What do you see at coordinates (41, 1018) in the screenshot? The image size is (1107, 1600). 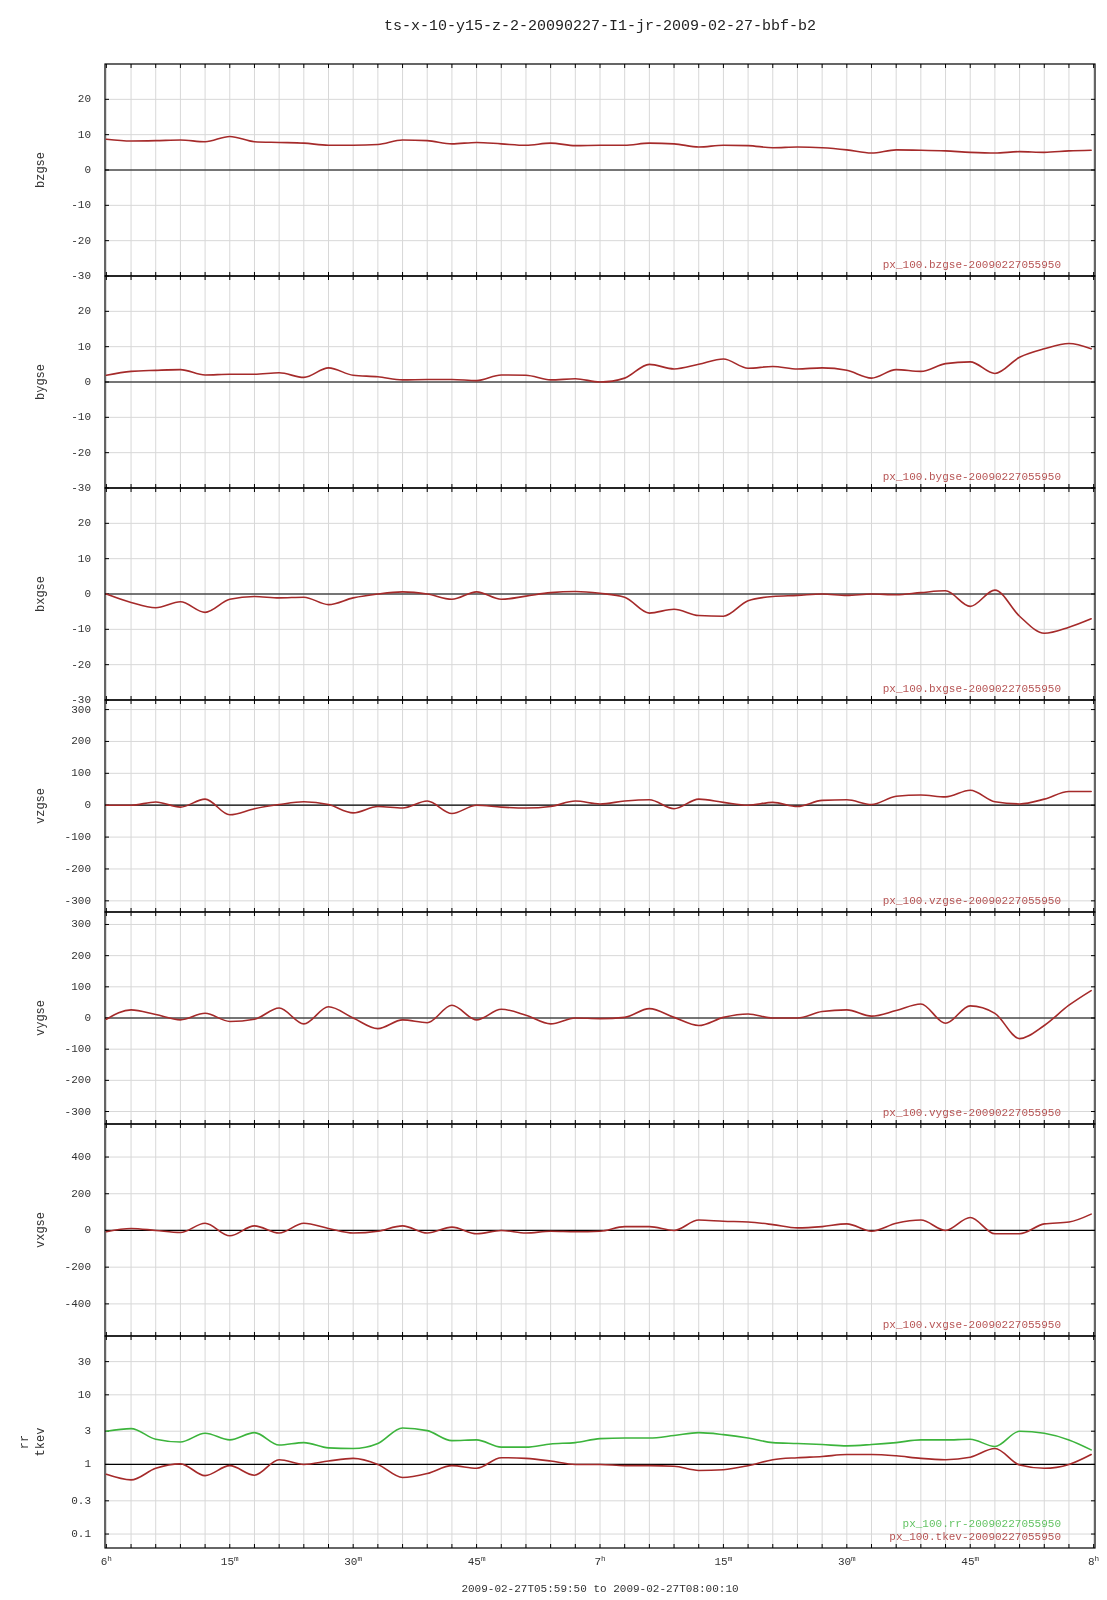 I see `y-axis-title: vygse` at bounding box center [41, 1018].